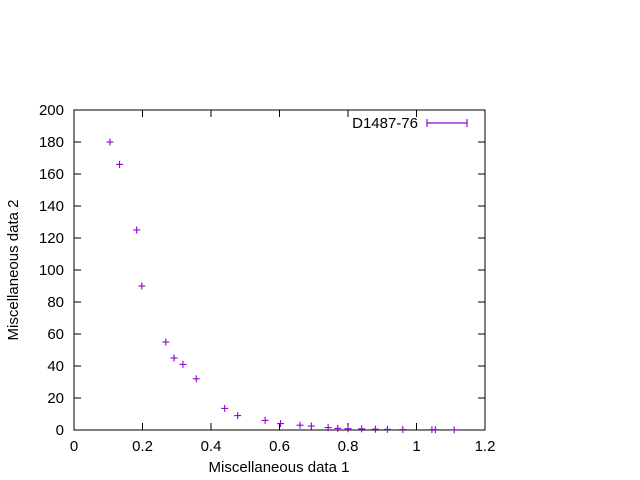 The image size is (640, 480). Describe the element at coordinates (51, 270) in the screenshot. I see `y-tick-label: 100` at that location.